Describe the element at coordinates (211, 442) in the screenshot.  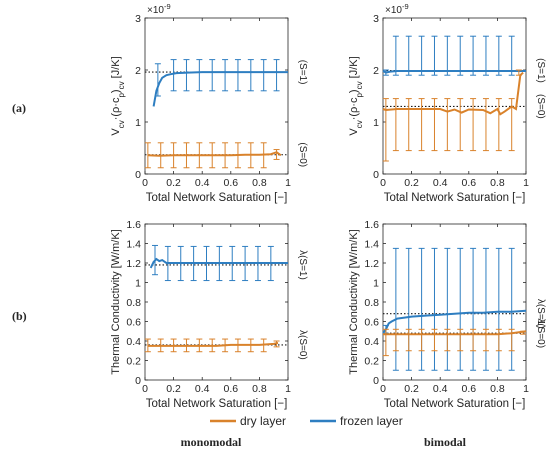
I see `column-label-monomodal: monomodal` at that location.